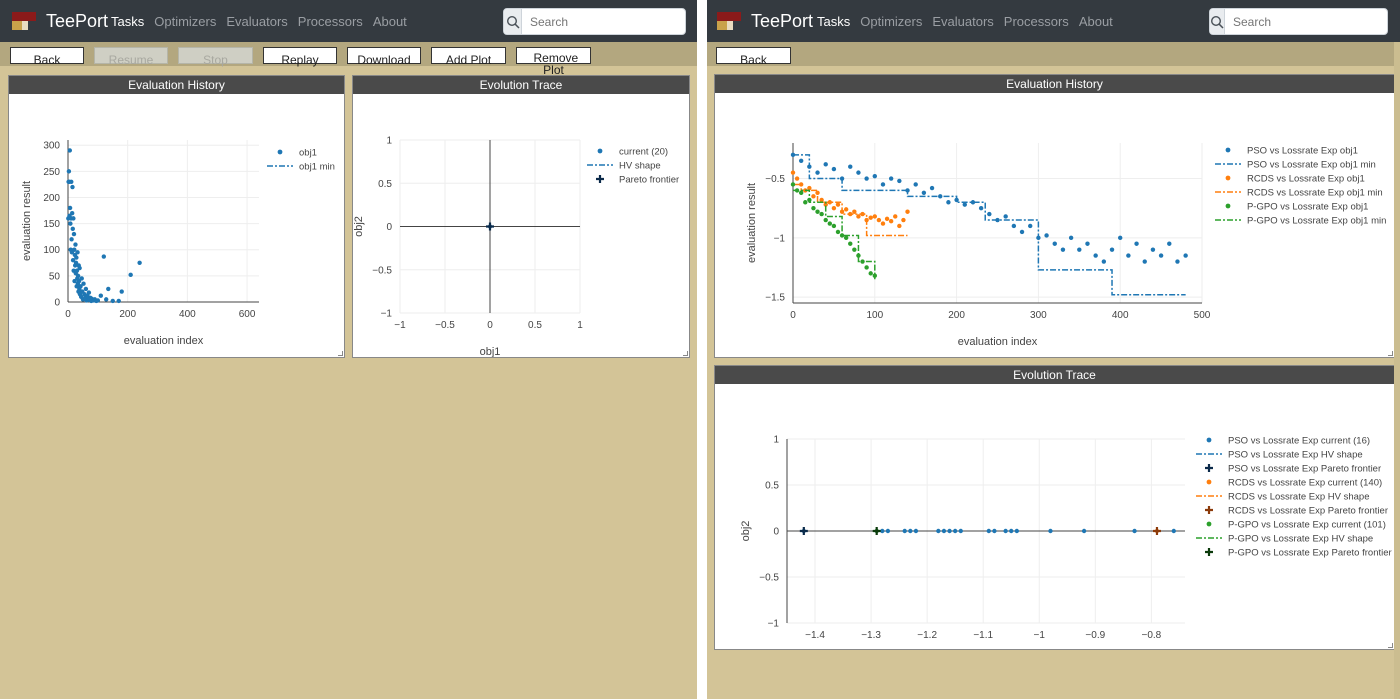  I want to click on x-tick-label: −0.5, so click(445, 325).